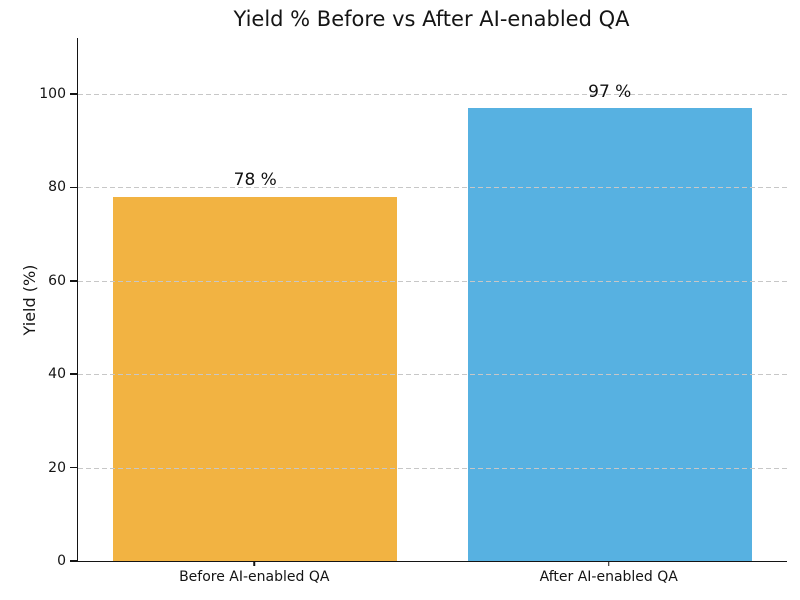 The image size is (800, 600). Describe the element at coordinates (57, 187) in the screenshot. I see `y-tick-label: 80` at that location.